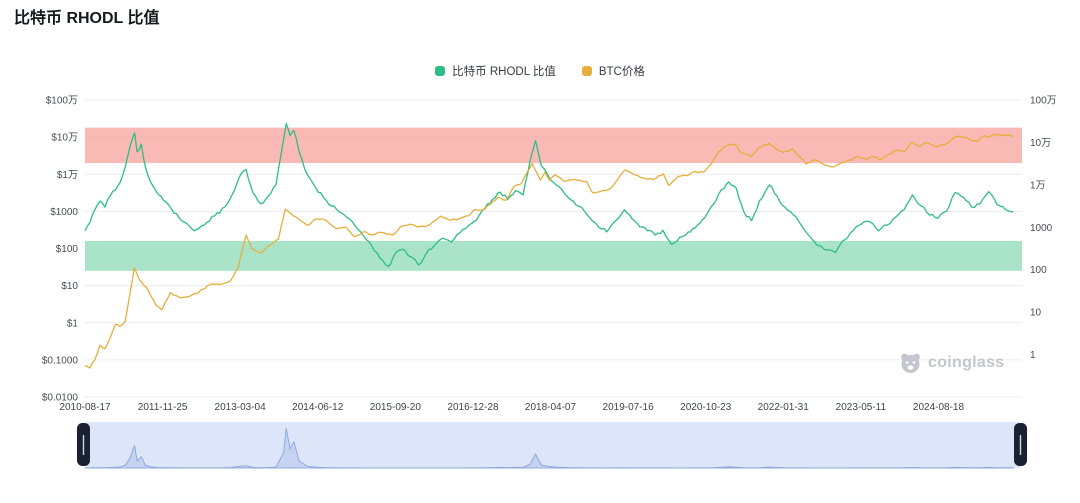  What do you see at coordinates (85, 407) in the screenshot?
I see `svg-text: 2010-08-17` at bounding box center [85, 407].